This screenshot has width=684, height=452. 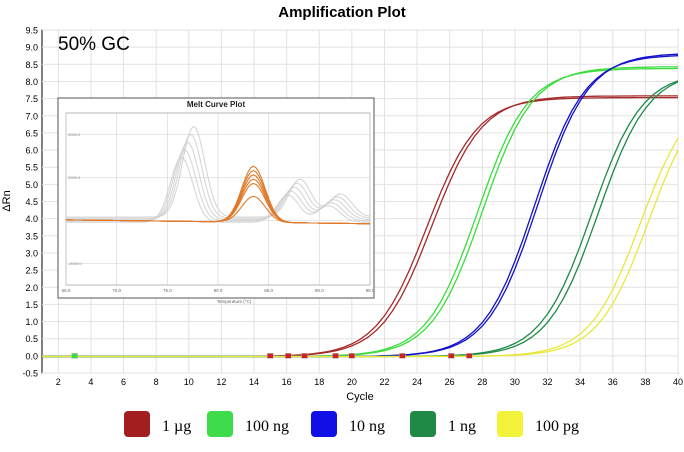 What do you see at coordinates (557, 426) in the screenshot?
I see `legend-label-100pg: 100 pg` at bounding box center [557, 426].